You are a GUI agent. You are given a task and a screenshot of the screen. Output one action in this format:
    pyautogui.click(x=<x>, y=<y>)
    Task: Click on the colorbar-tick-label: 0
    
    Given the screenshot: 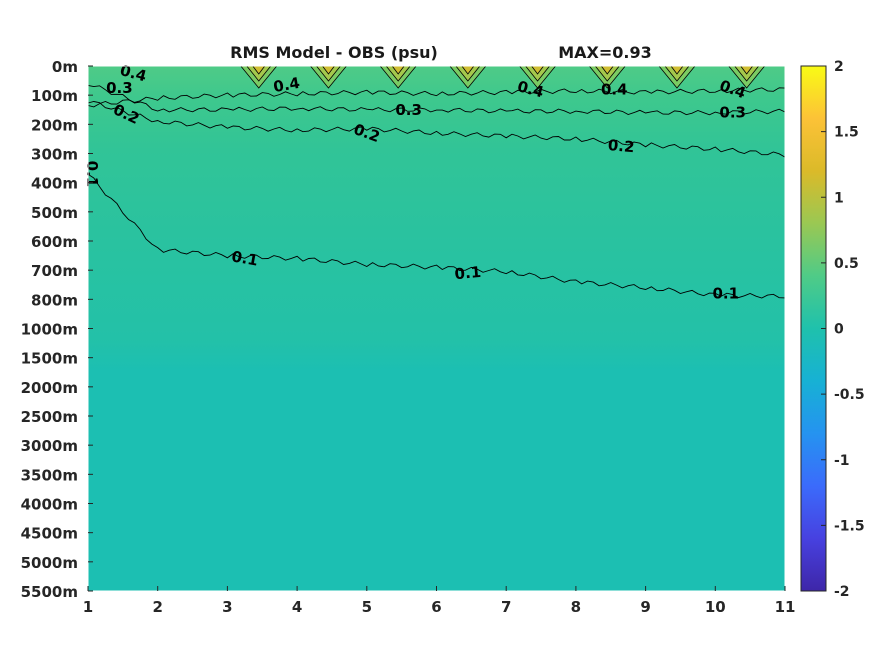 What is the action you would take?
    pyautogui.click(x=839, y=330)
    